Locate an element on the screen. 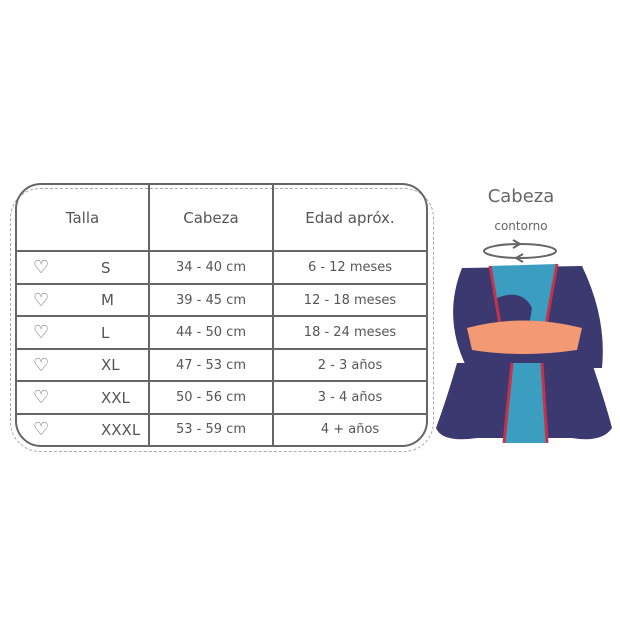 This screenshot has height=620, width=620. age-cell: 12 - 18 meses is located at coordinates (349, 300).